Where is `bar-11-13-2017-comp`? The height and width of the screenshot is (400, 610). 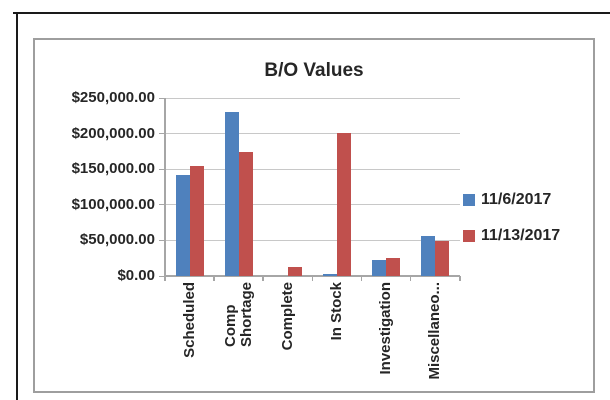 bar-11-13-2017-comp is located at coordinates (245, 214).